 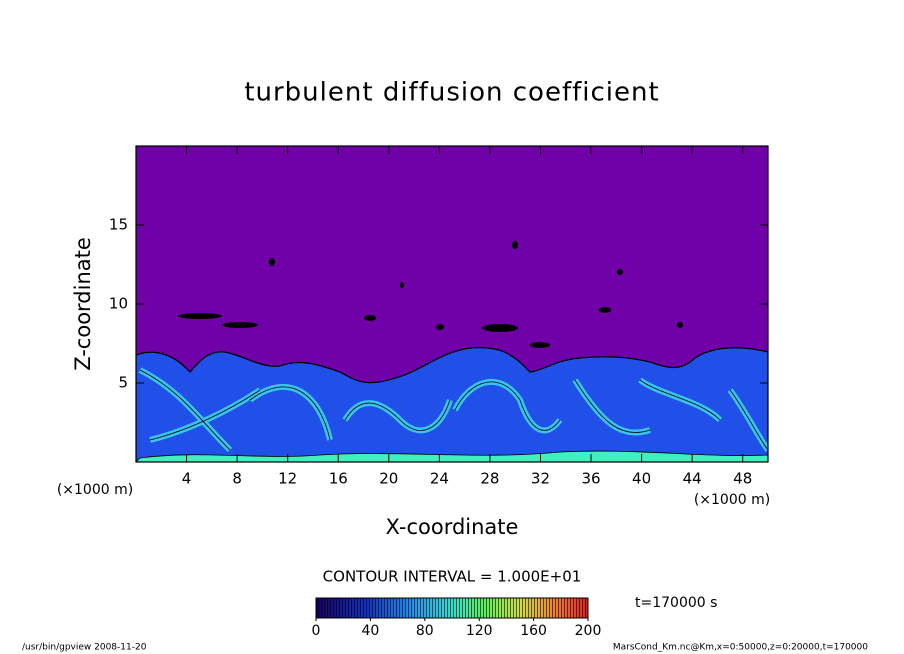 What do you see at coordinates (590, 479) in the screenshot?
I see `x-tick-label: 36` at bounding box center [590, 479].